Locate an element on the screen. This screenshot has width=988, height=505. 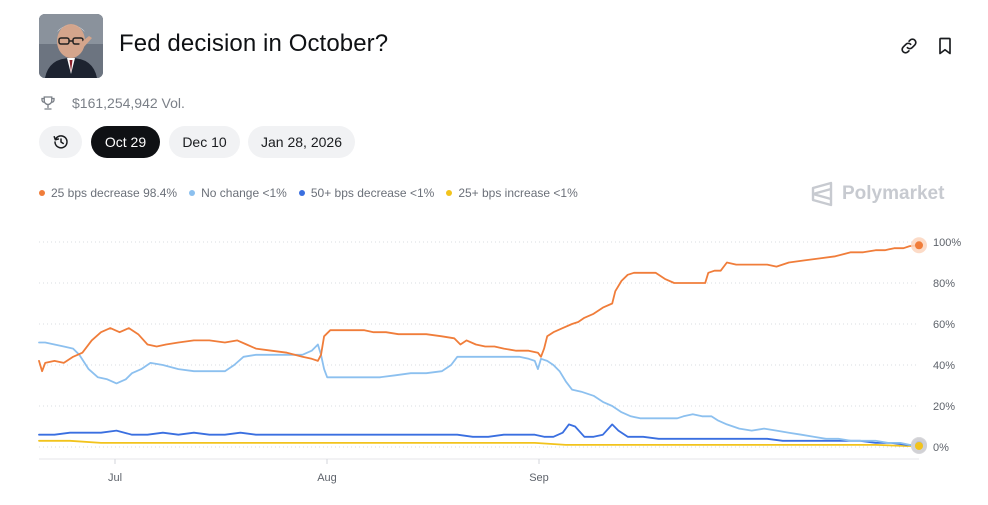
polymarket-logo-icon is located at coordinates (822, 194).